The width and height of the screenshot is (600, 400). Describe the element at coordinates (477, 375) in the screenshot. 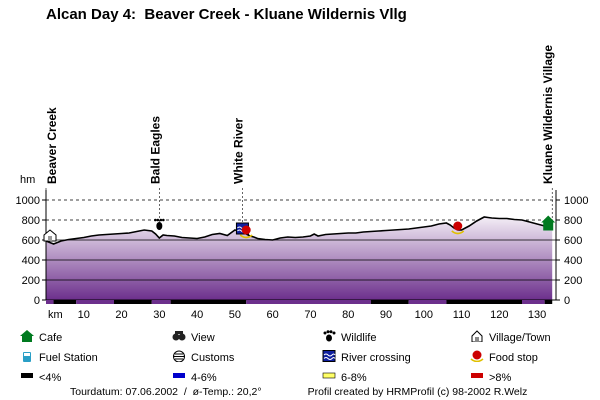

I see `grade-gt8-icon` at that location.